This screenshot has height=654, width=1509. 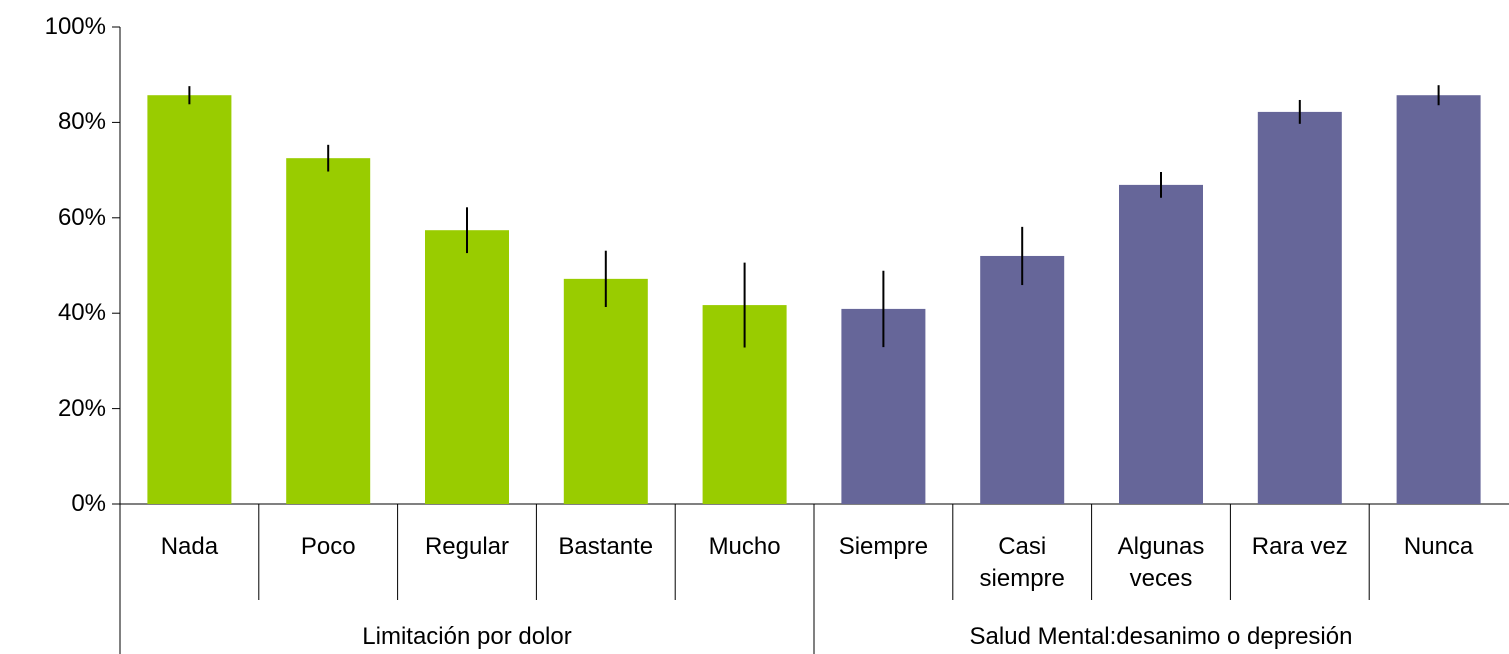 I want to click on x-tick-label: Poco, so click(x=328, y=546).